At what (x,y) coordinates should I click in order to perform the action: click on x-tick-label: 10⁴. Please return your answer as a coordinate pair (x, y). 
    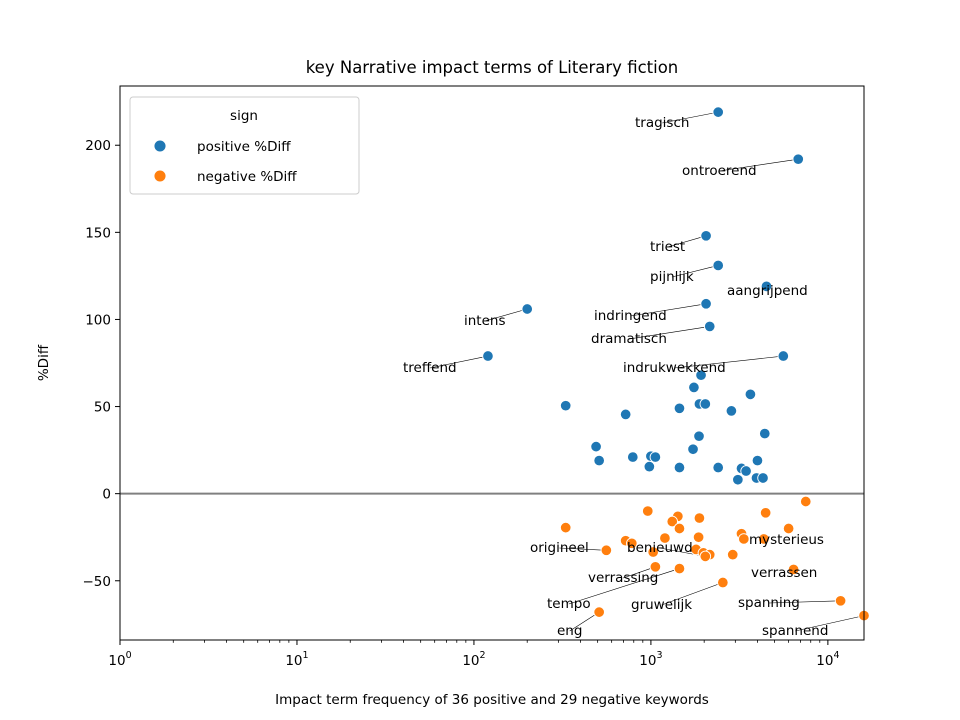
    Looking at the image, I should click on (827, 659).